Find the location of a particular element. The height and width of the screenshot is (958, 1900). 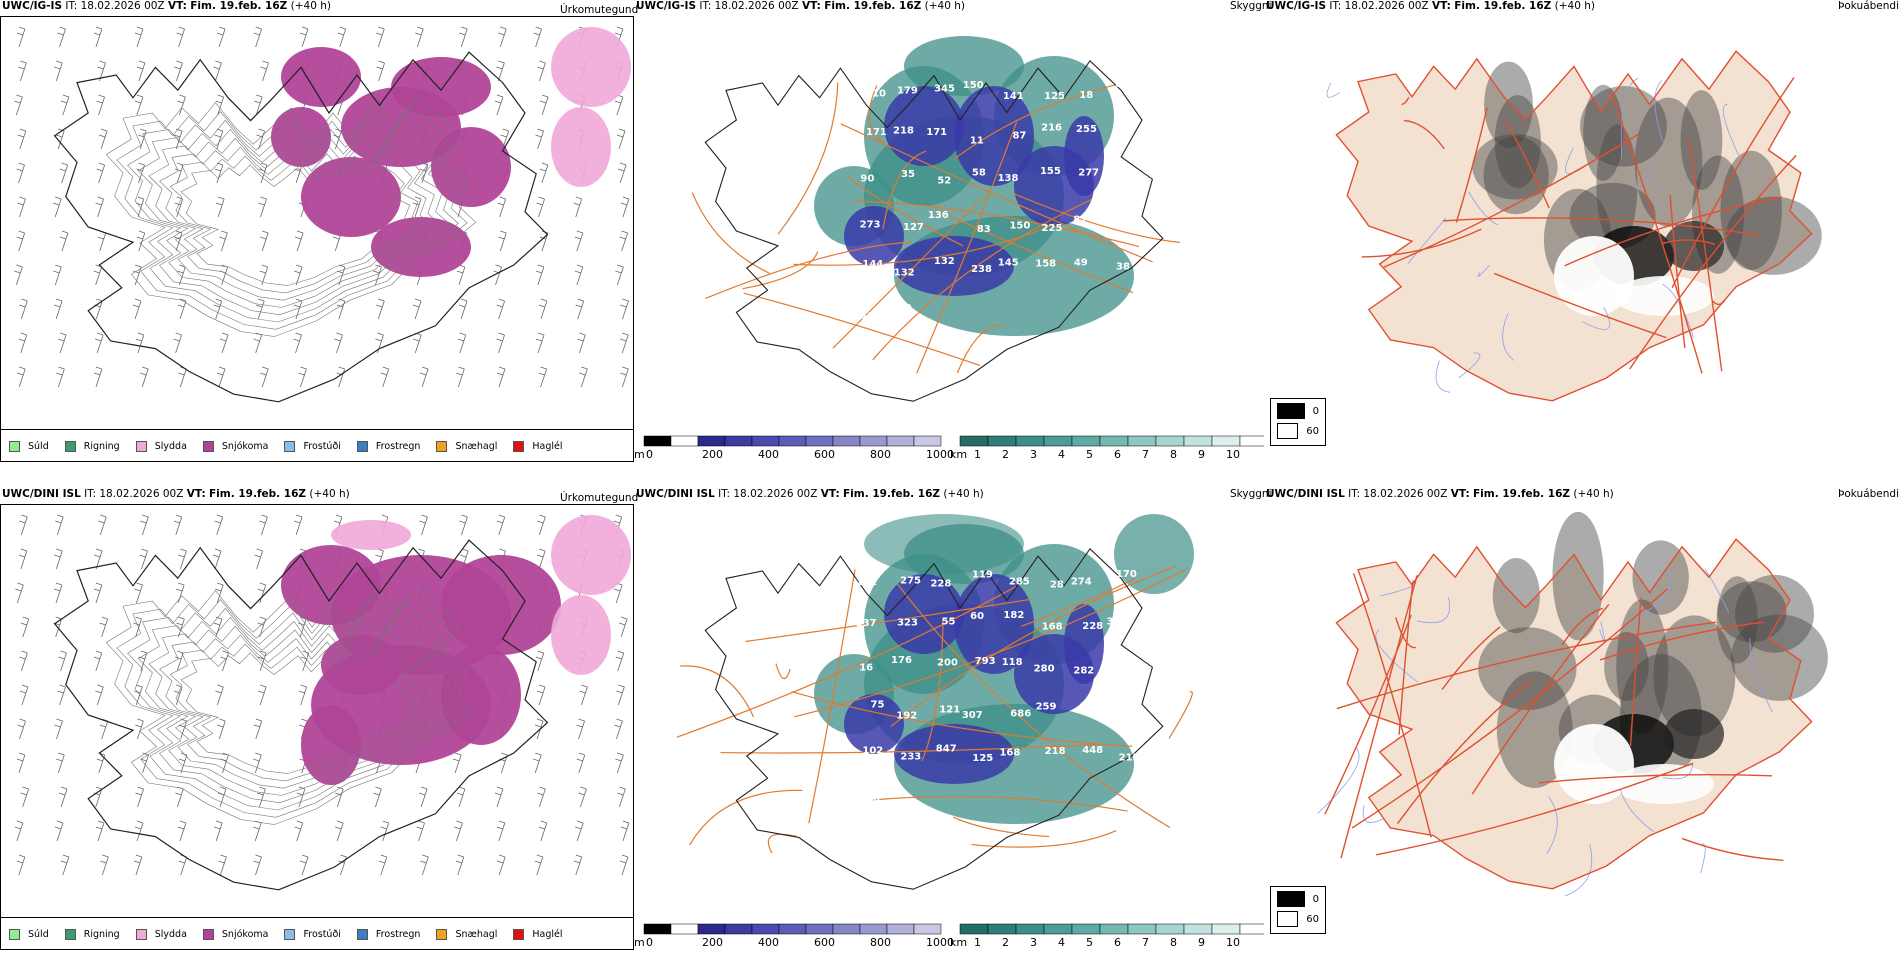

panel-title-precip: Úrkomutegund is located at coordinates (599, 10).